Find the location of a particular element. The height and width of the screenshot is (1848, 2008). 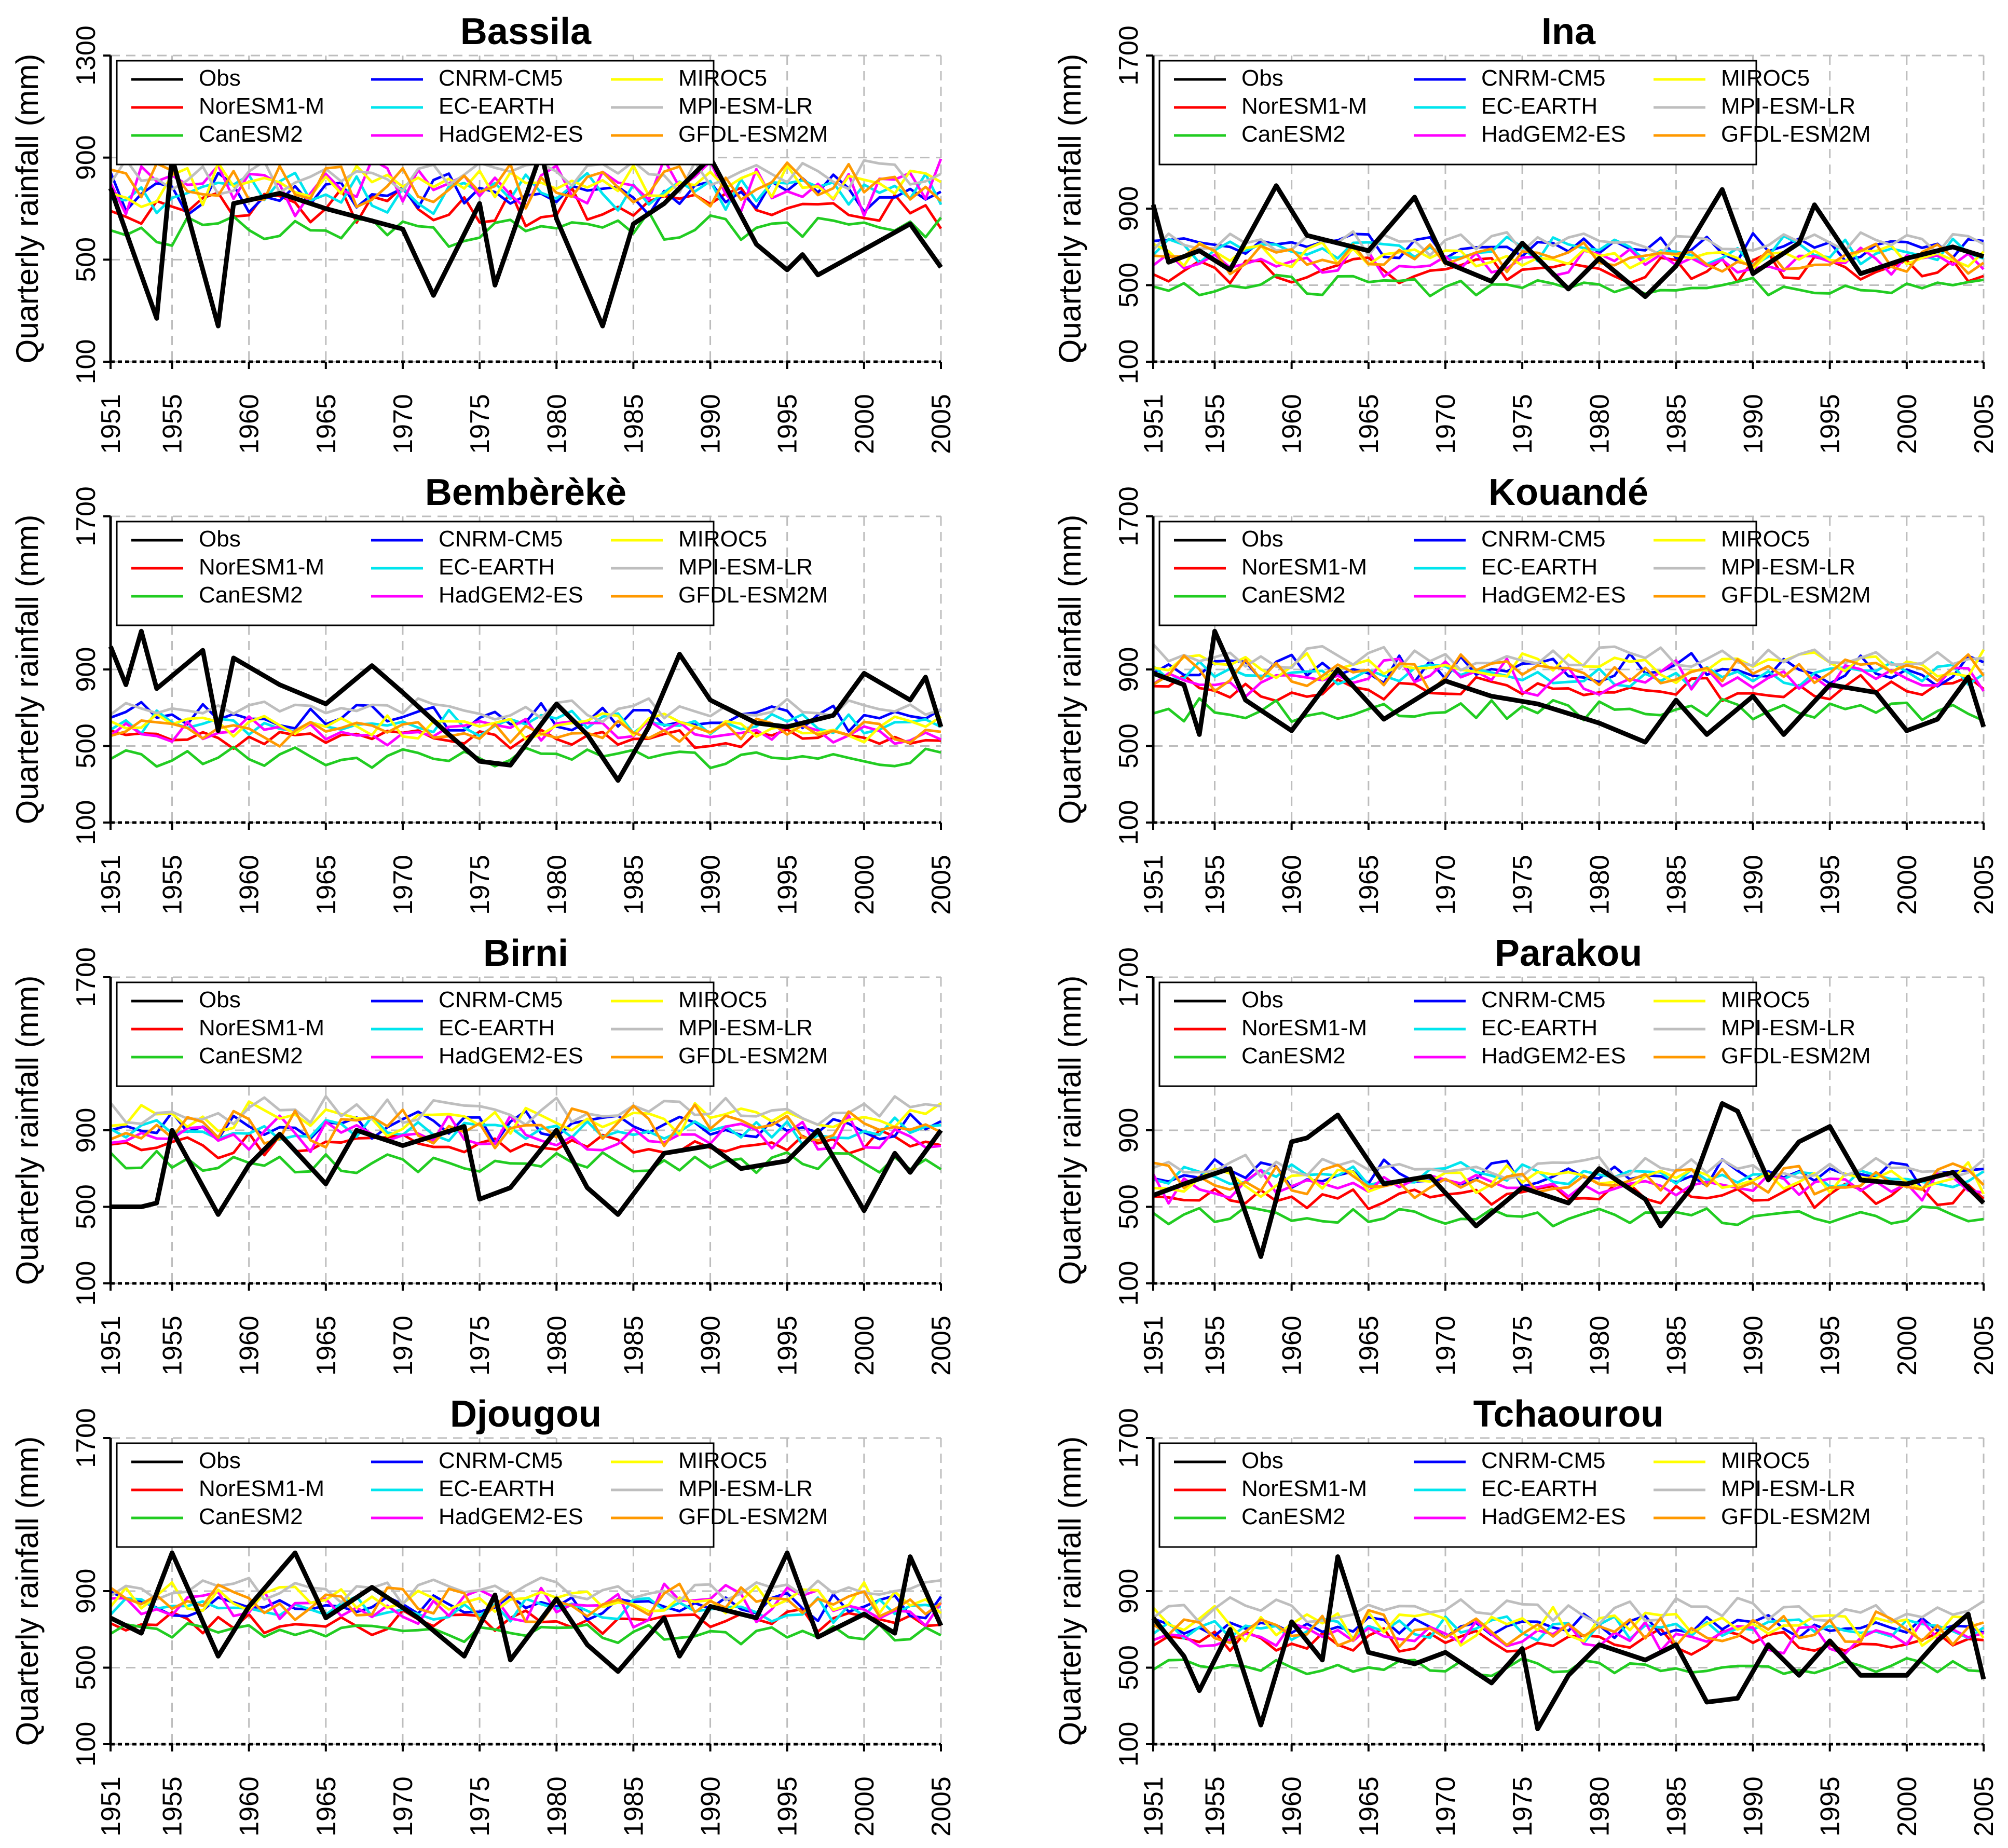

chart-title: Parakou is located at coordinates (1568, 953).